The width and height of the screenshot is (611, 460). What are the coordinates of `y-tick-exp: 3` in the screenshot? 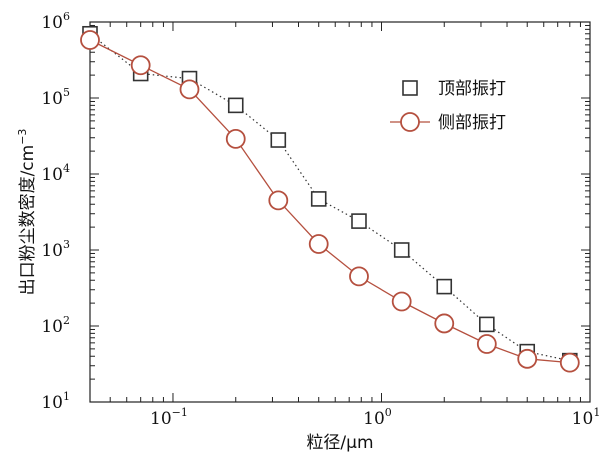 It's located at (66, 244).